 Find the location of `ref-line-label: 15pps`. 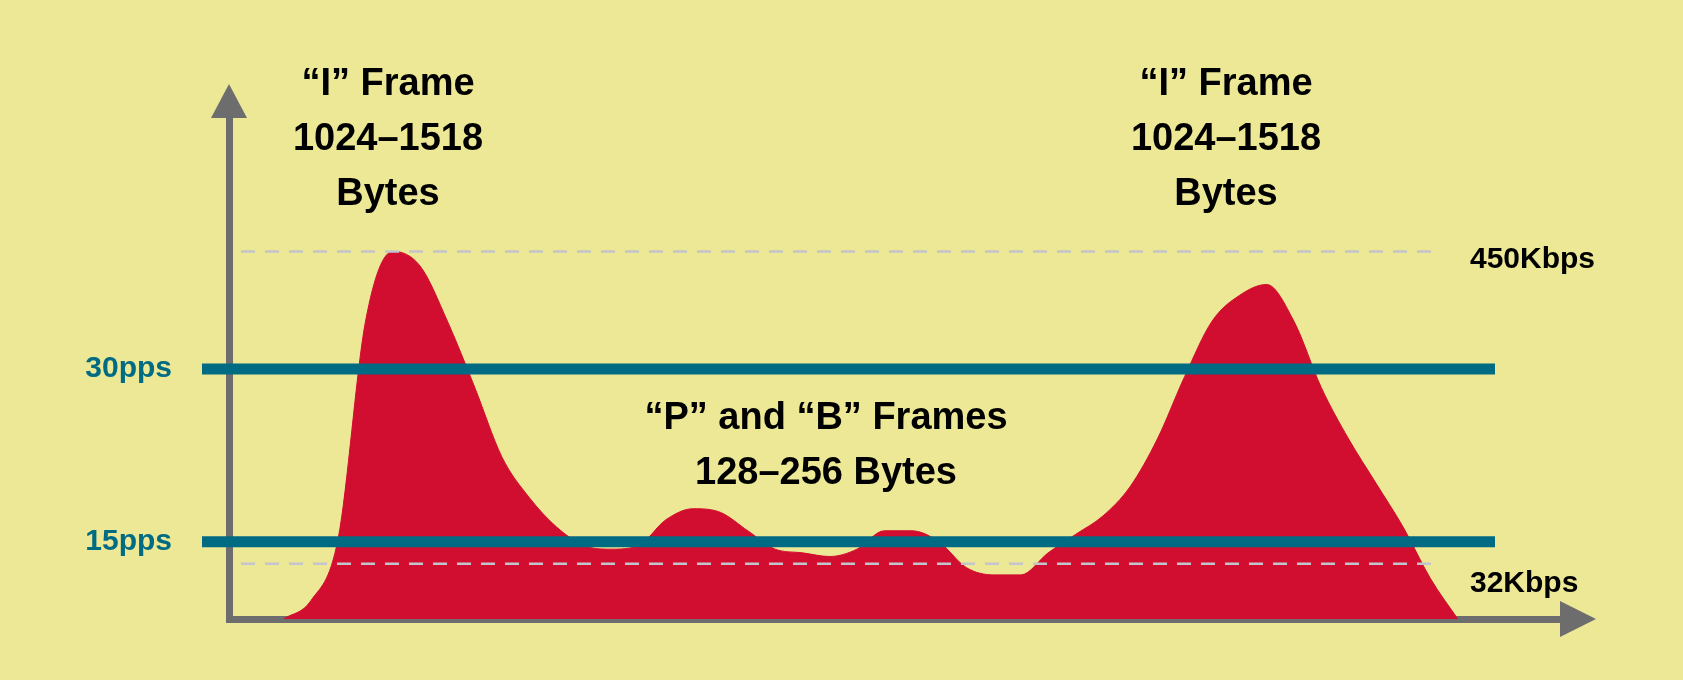

ref-line-label: 15pps is located at coordinates (128, 540).